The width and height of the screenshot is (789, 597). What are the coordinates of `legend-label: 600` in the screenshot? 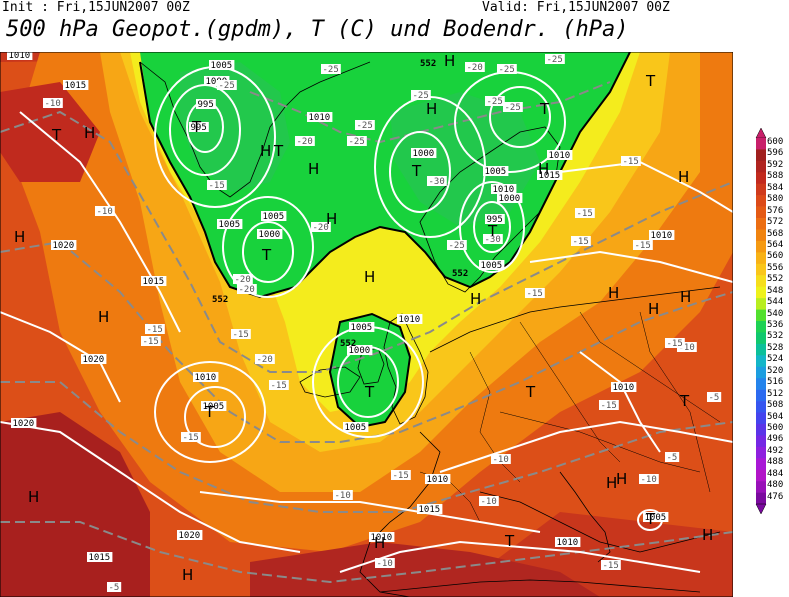 It's located at (775, 142).